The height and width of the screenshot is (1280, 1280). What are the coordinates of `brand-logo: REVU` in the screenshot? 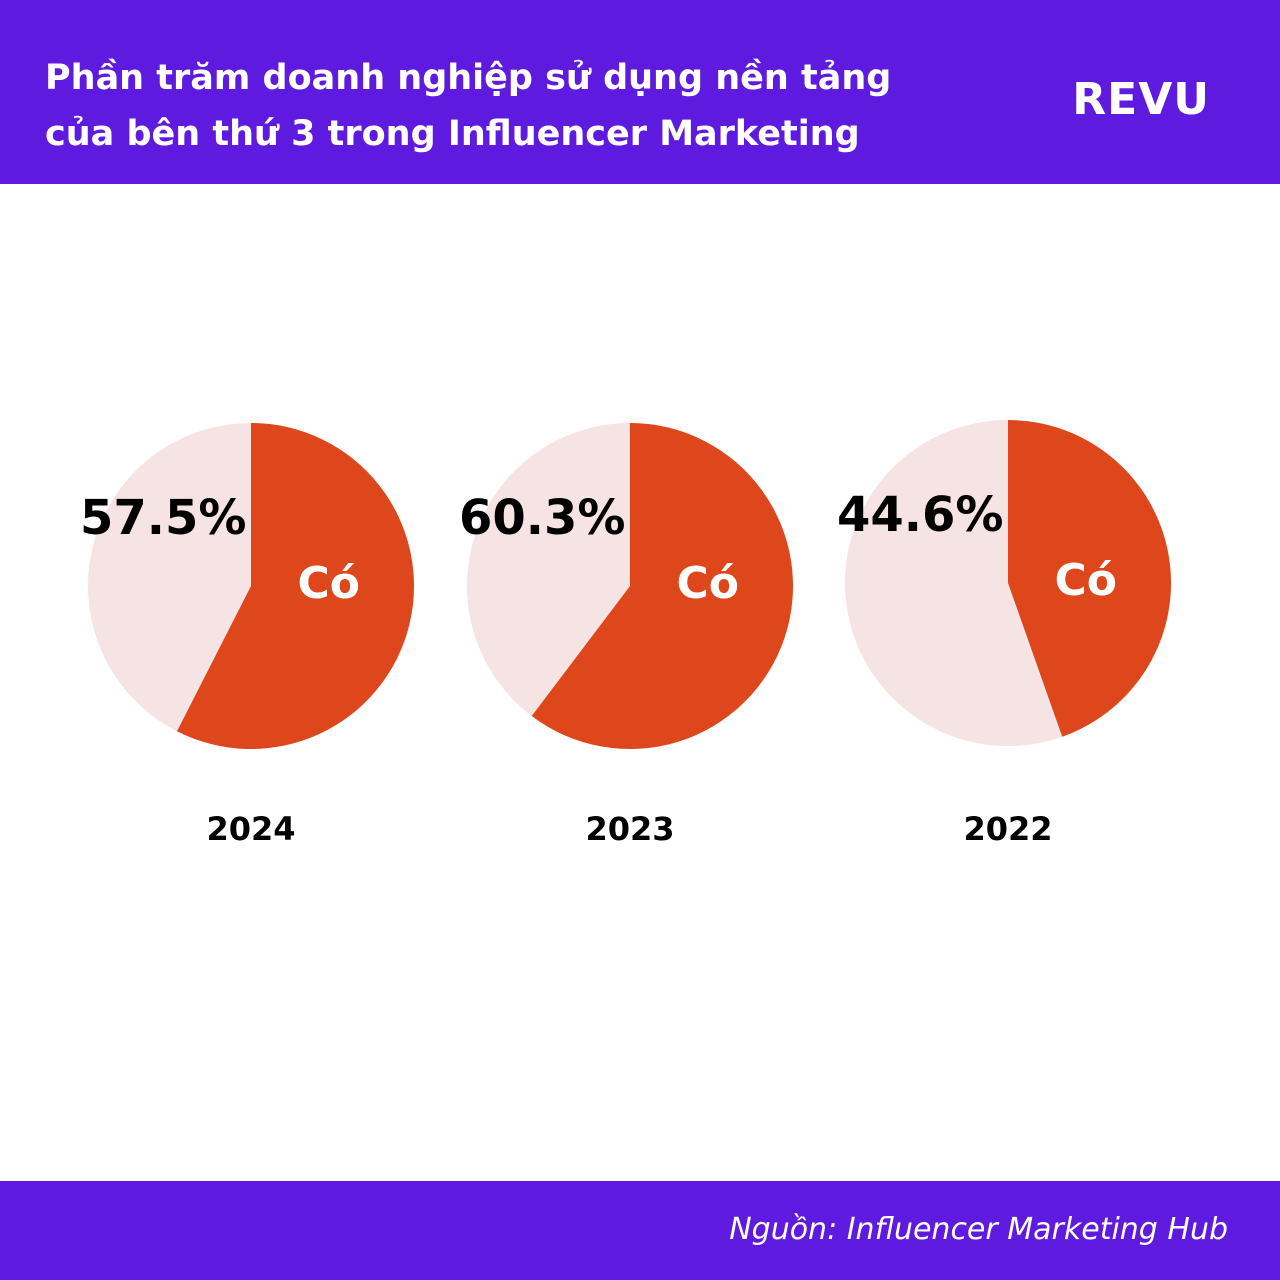 It's located at (1141, 99).